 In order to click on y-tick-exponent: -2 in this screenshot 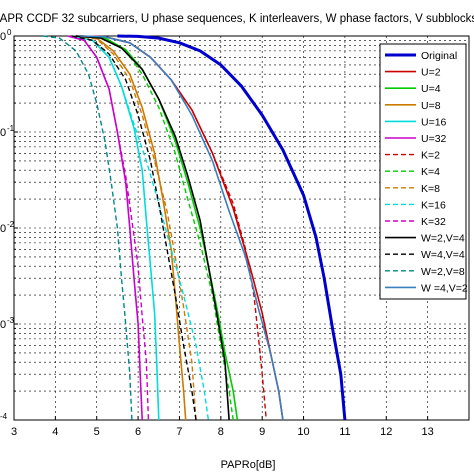, I will do `click(11, 224)`.